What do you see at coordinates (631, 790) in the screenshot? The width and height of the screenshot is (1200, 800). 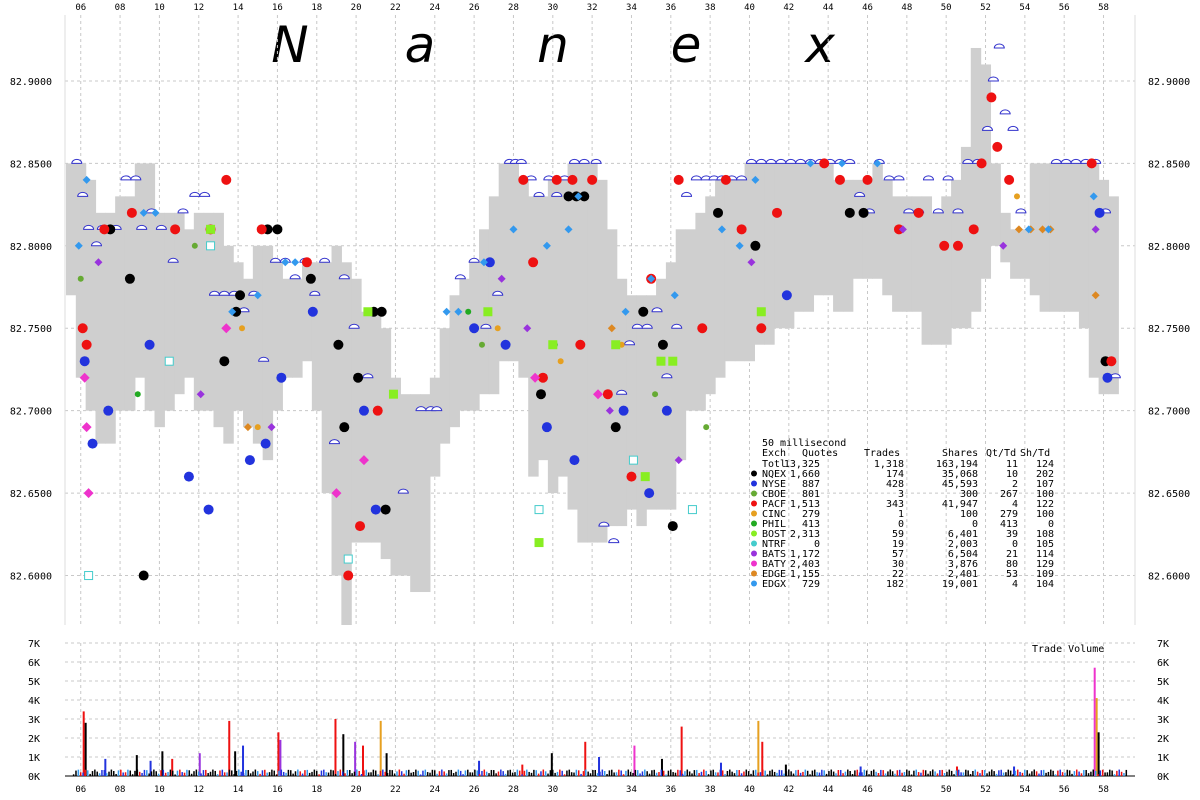 I see `x-tick-label-bottom: 34` at bounding box center [631, 790].